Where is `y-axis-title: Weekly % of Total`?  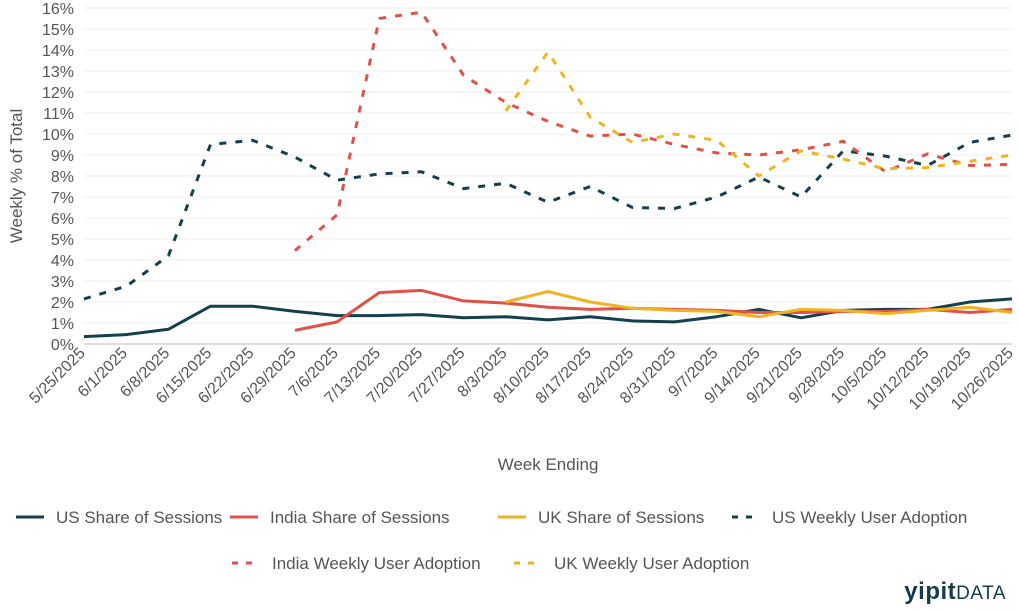 y-axis-title: Weekly % of Total is located at coordinates (16, 176).